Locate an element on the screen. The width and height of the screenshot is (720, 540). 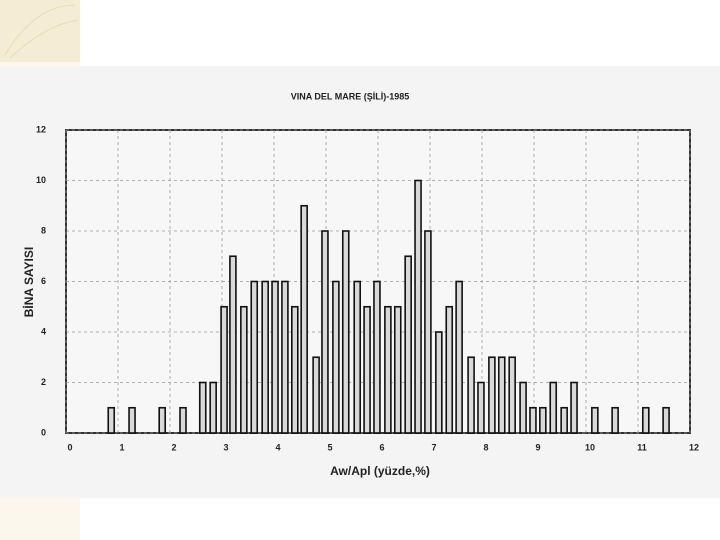
x-axis-label: Aw/Apl (yüzde,%) is located at coordinates (380, 471).